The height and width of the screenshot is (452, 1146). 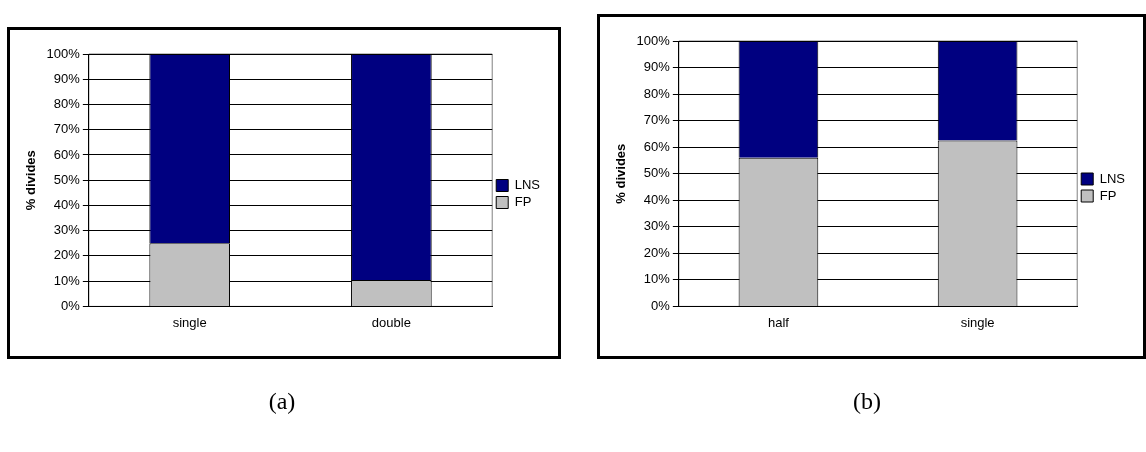 I want to click on text: (b), so click(x=867, y=401).